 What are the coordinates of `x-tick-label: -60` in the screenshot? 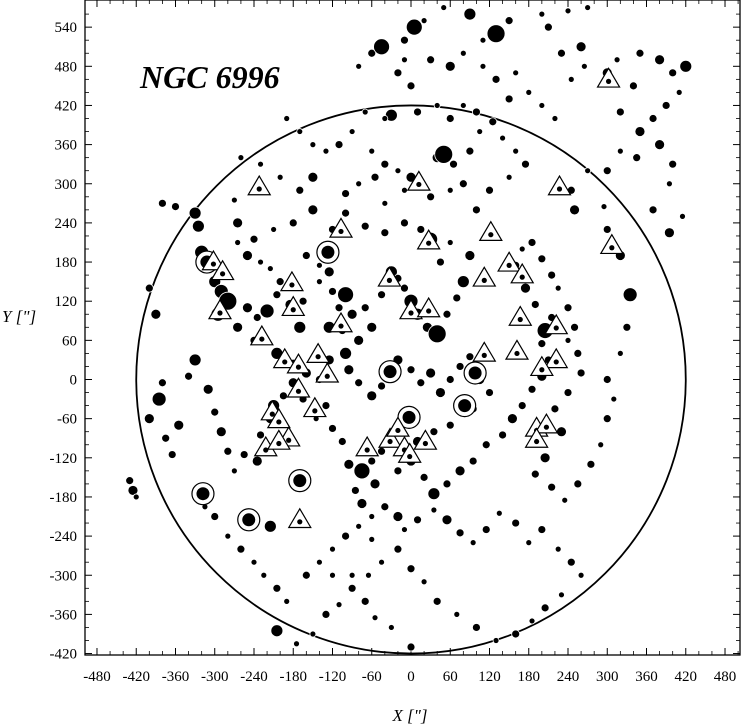 It's located at (372, 677).